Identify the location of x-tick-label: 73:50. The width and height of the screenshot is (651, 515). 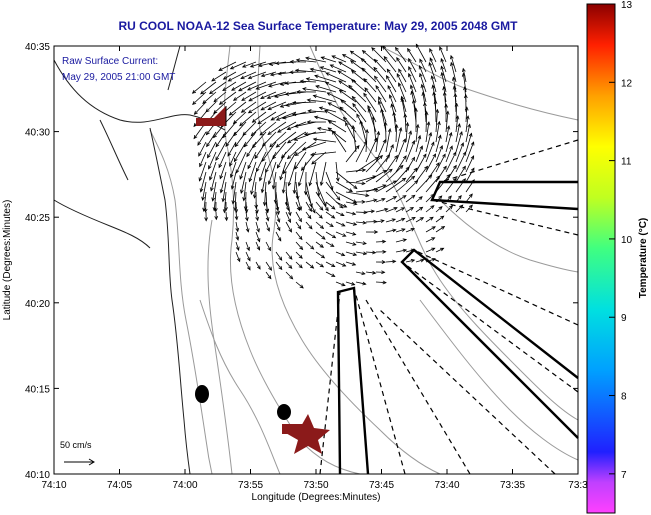
(315, 485).